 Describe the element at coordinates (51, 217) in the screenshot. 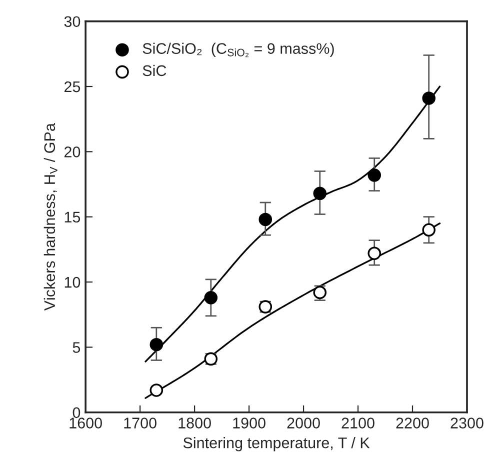

I see `y-axis-title: Vickers hardness, H$_{V}$ / GPa` at that location.